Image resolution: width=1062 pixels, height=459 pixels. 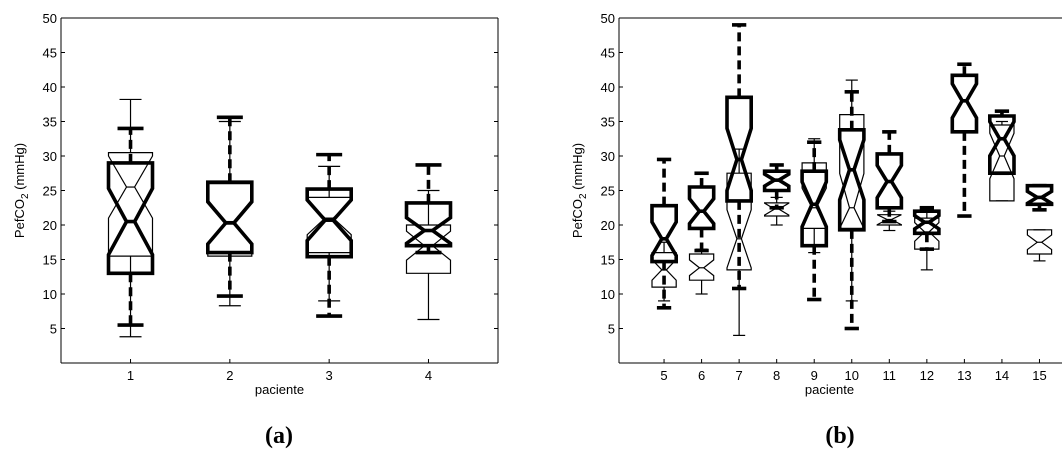 What do you see at coordinates (839, 436) in the screenshot?
I see `panel-label: (b)` at bounding box center [839, 436].